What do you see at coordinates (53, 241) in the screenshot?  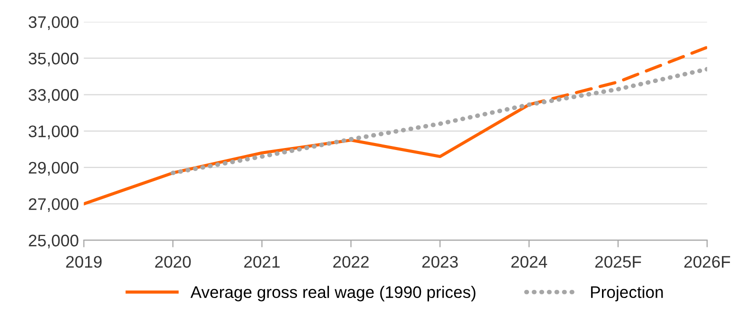 I see `y-tick-label: 25,000` at bounding box center [53, 241].